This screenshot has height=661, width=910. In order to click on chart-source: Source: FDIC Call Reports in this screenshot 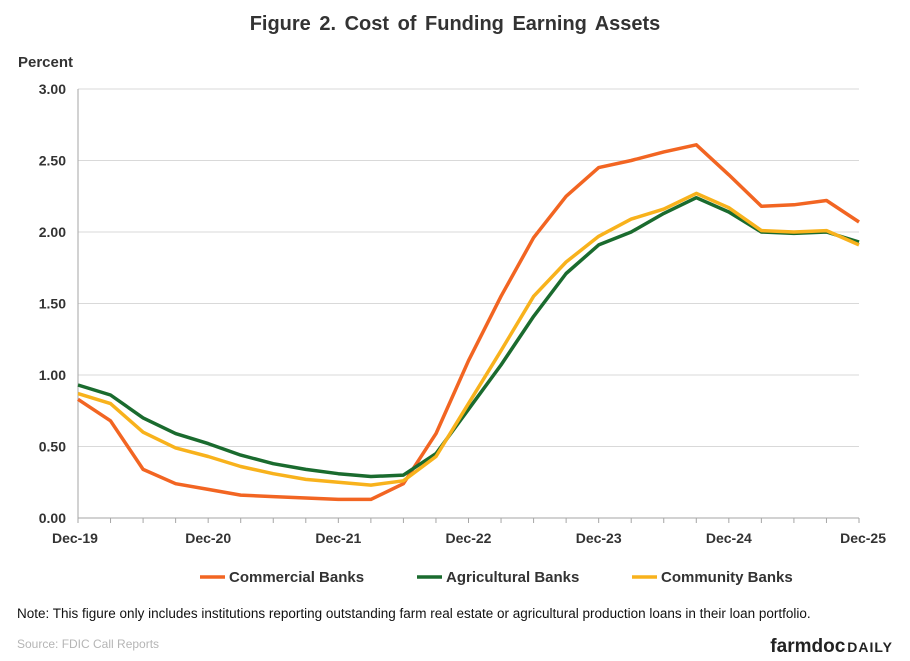, I will do `click(88, 644)`.